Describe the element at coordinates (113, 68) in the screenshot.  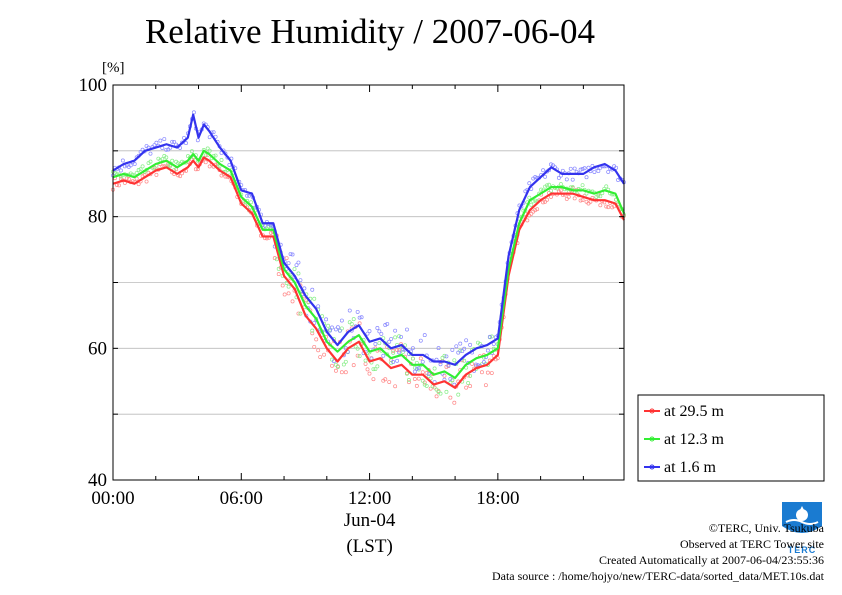
I see `y-axis-unit: [%]` at that location.